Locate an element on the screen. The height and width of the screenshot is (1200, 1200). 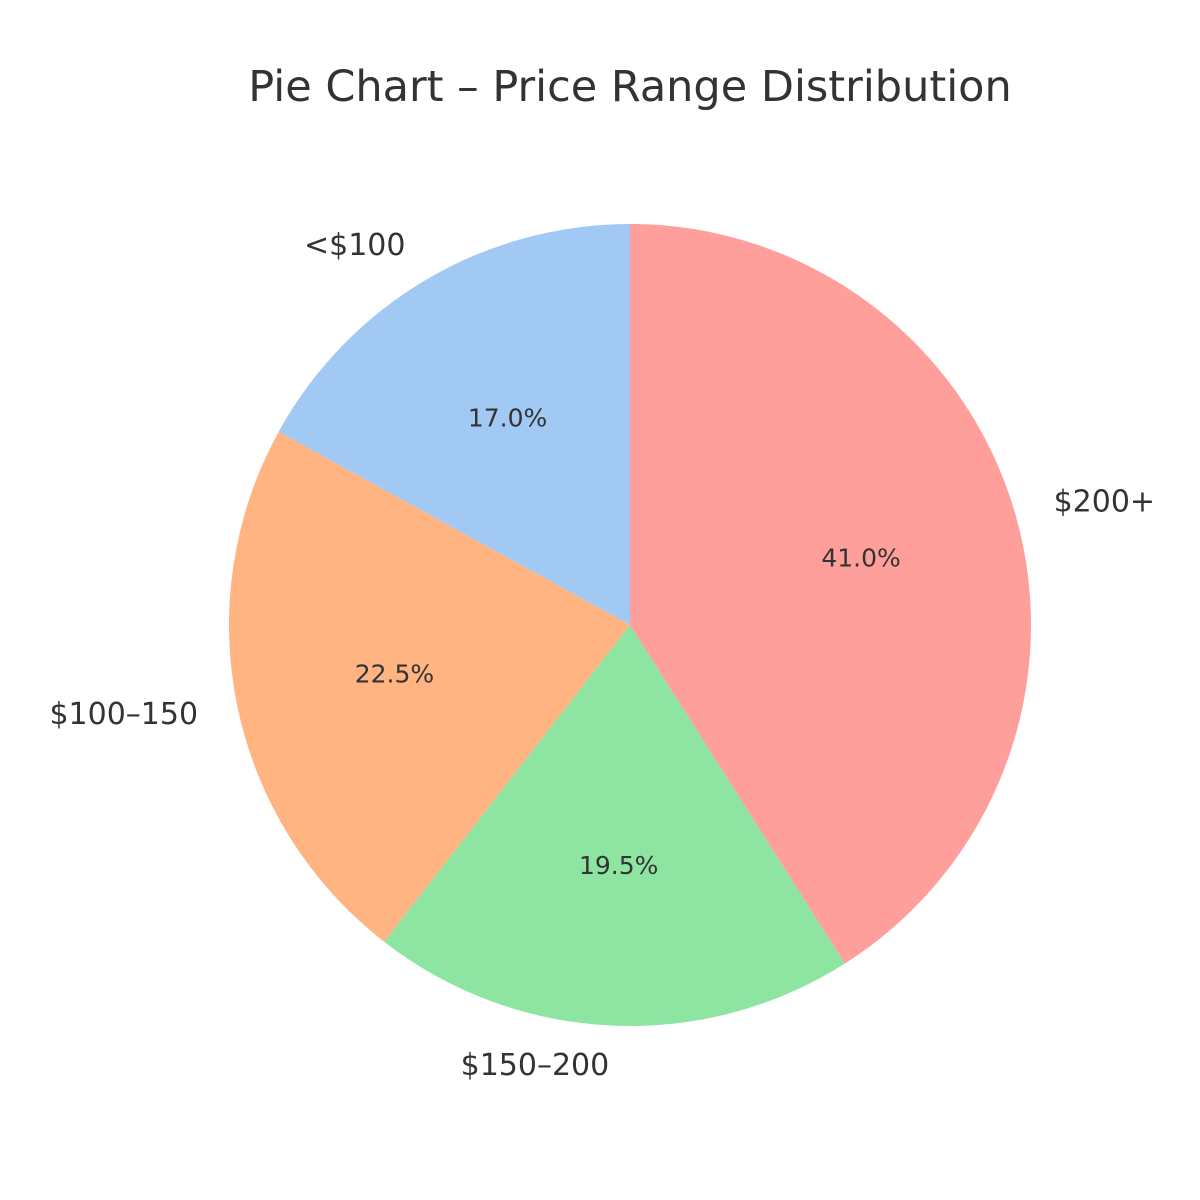
slice-category-label: $200+ is located at coordinates (1104, 501).